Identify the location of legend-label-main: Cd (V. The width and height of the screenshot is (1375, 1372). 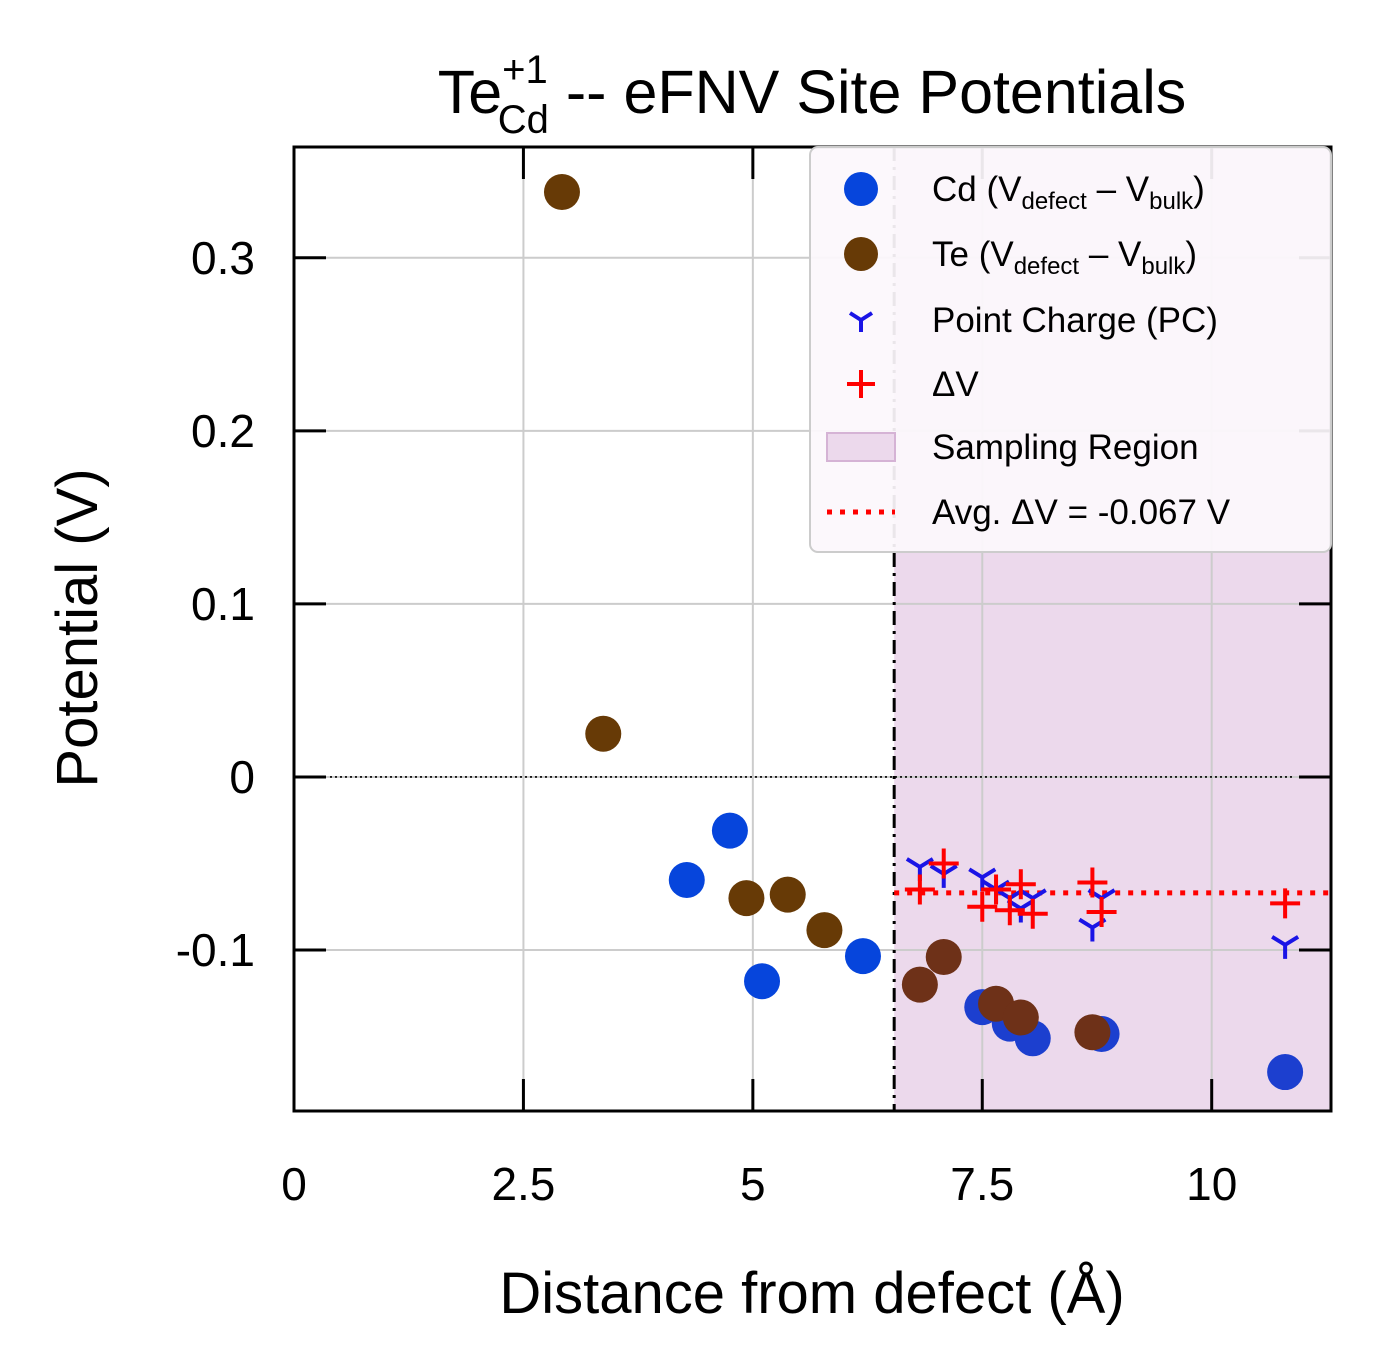
(977, 189).